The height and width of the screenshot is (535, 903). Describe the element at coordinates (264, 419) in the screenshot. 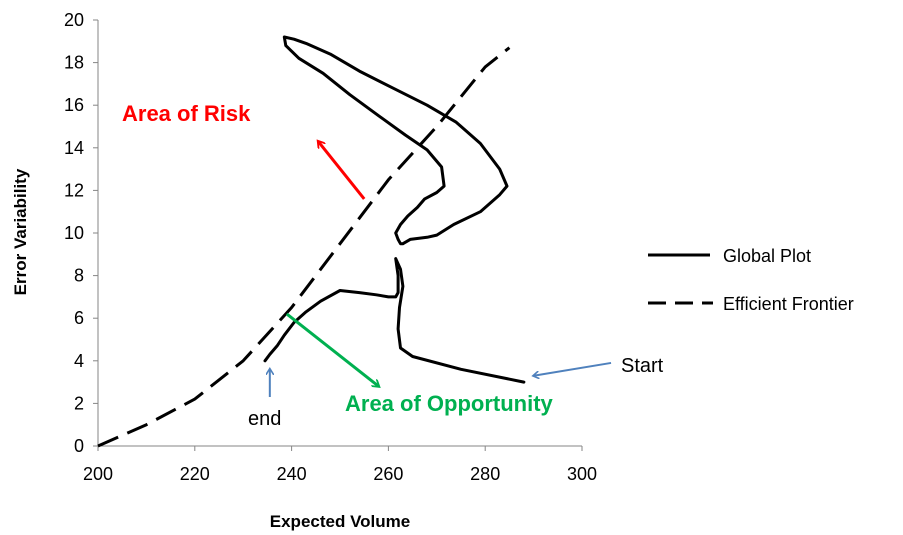

I see `annotation-end: end` at that location.